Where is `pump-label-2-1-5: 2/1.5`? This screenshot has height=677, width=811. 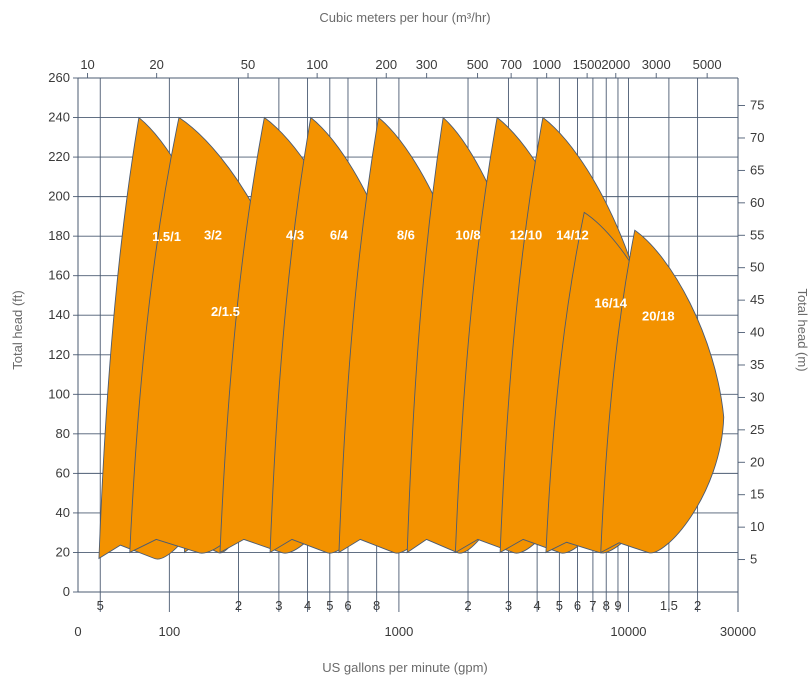
pump-label-2-1-5: 2/1.5 is located at coordinates (225, 311).